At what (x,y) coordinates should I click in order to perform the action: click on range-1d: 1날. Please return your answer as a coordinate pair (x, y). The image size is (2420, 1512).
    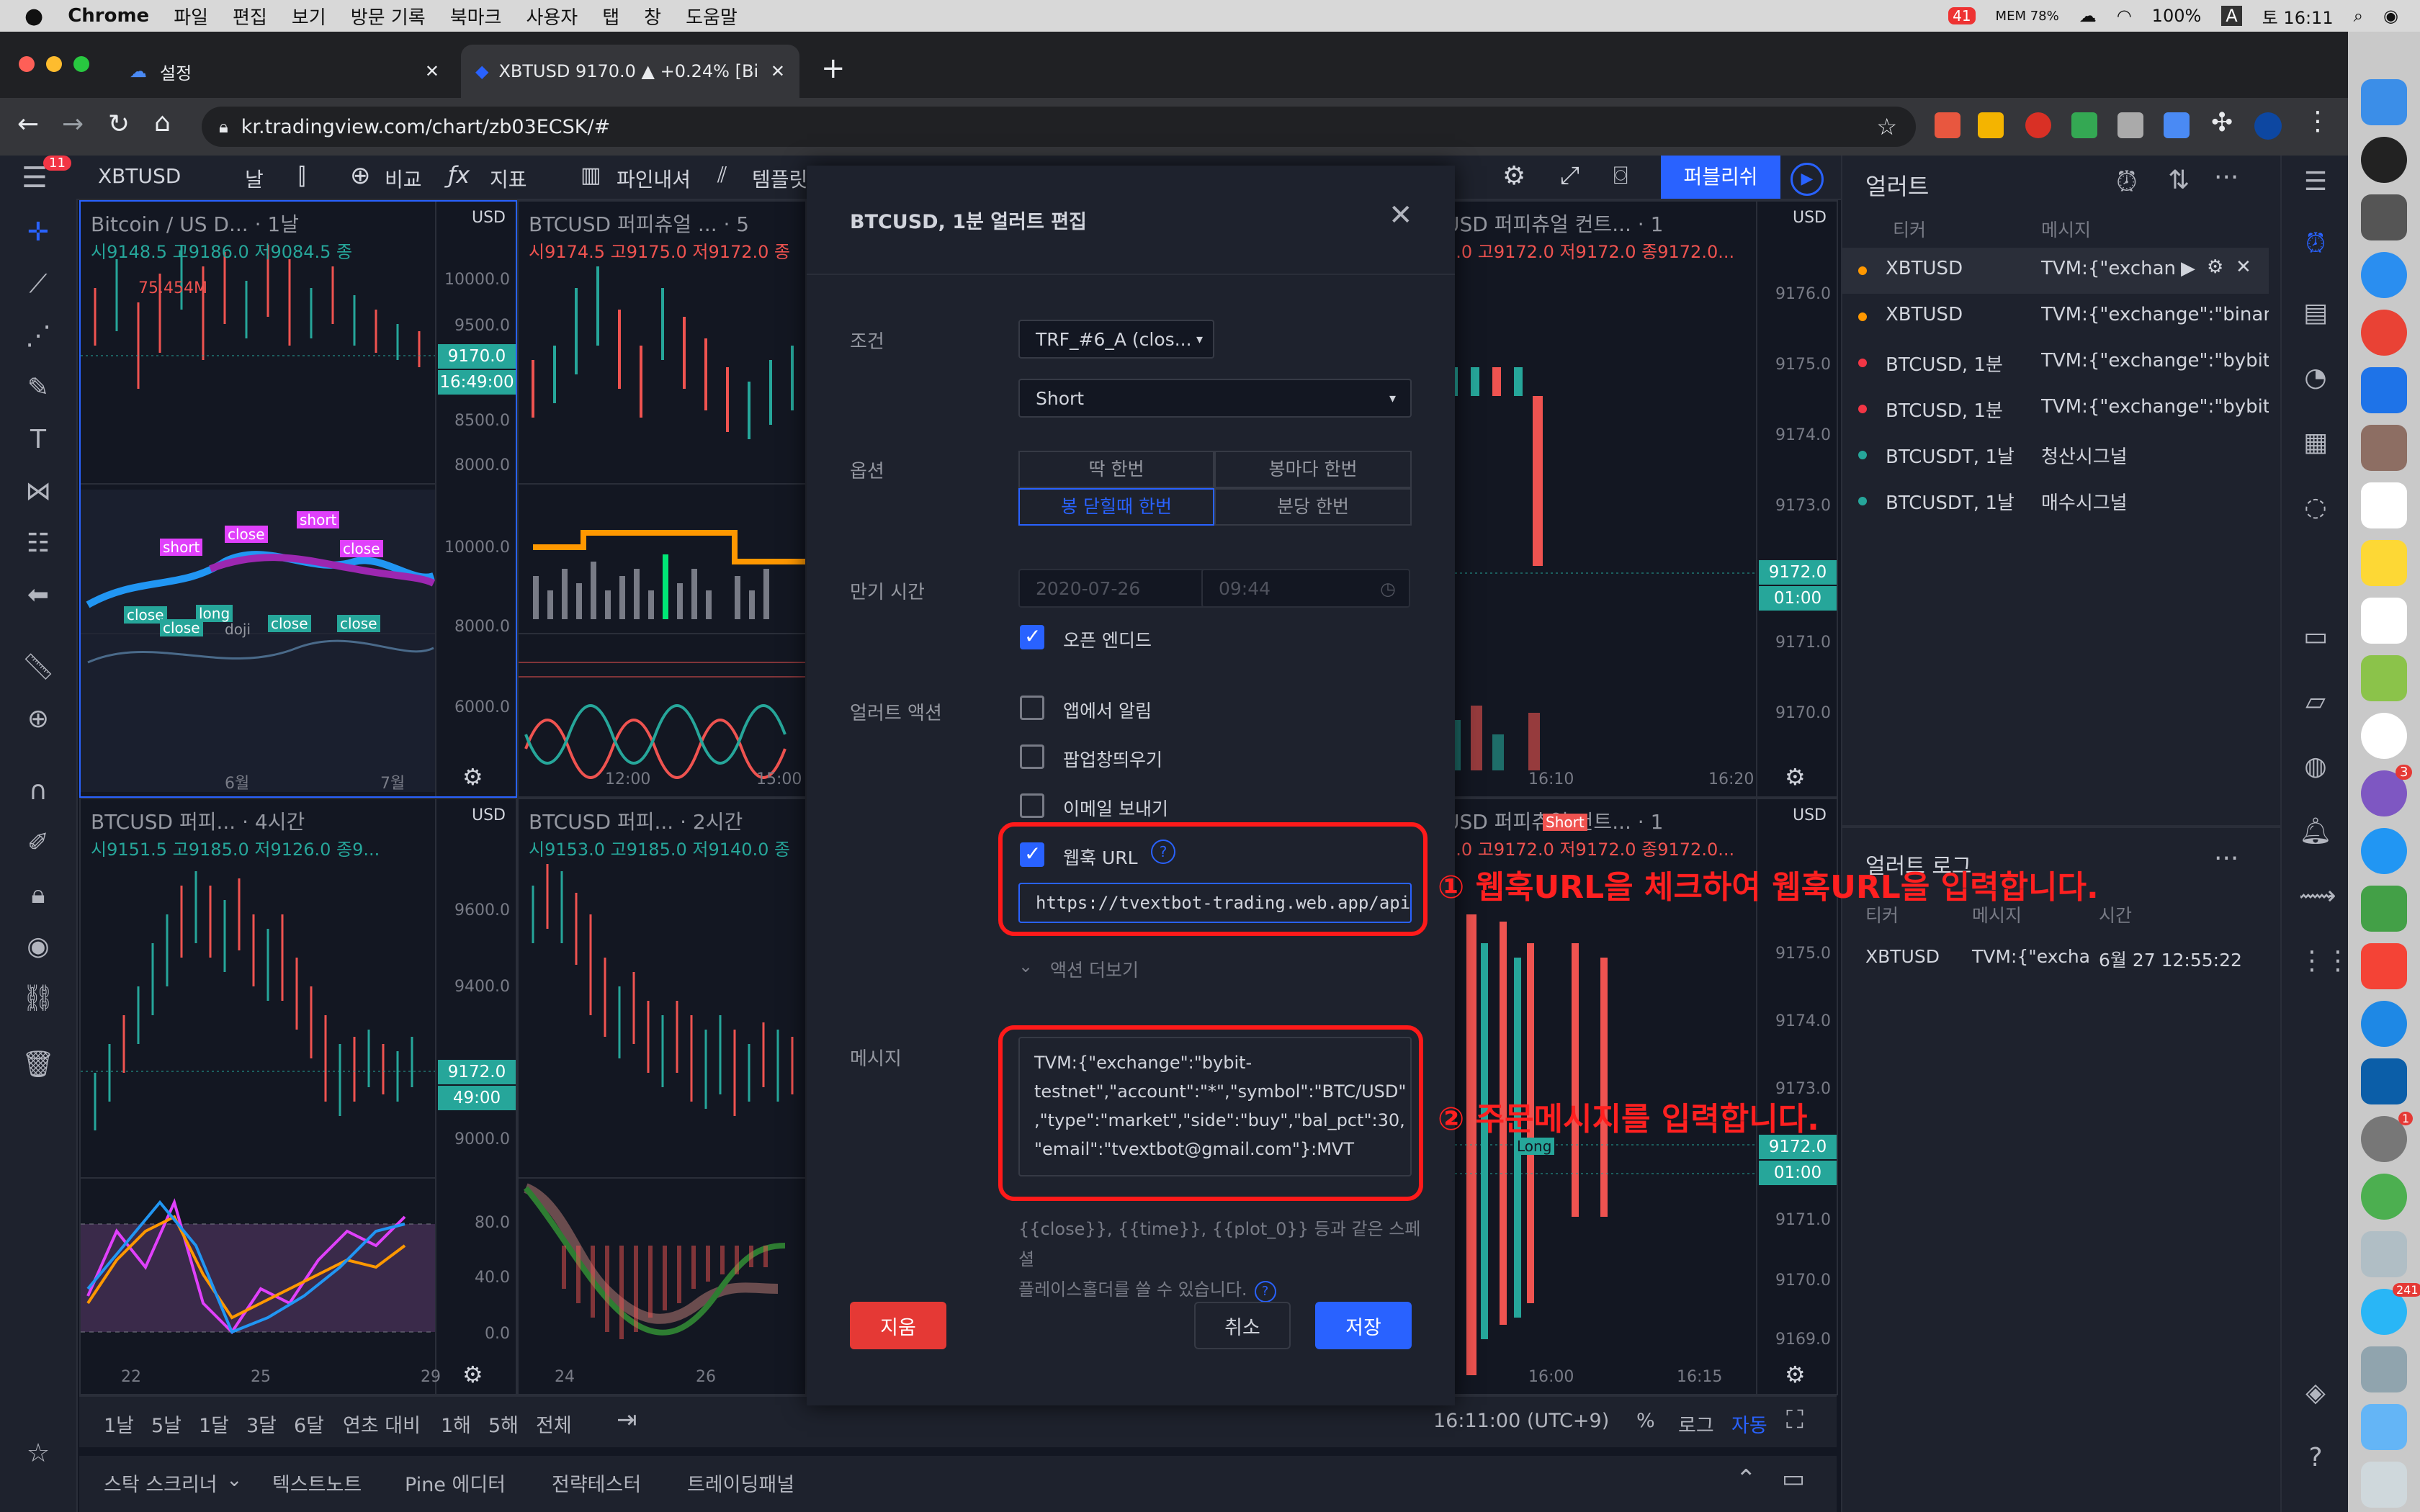
    Looking at the image, I should click on (120, 1426).